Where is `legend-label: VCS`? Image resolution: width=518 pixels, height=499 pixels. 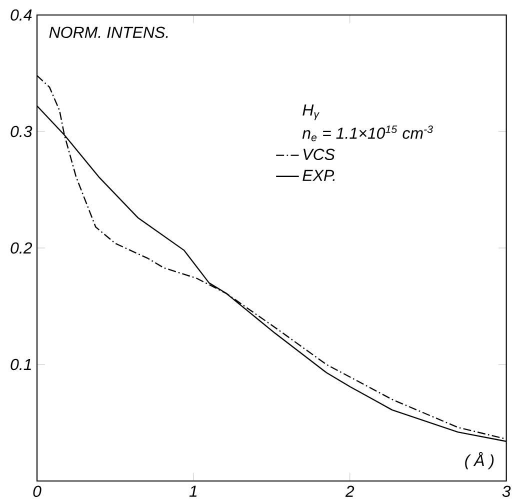 legend-label: VCS is located at coordinates (319, 154).